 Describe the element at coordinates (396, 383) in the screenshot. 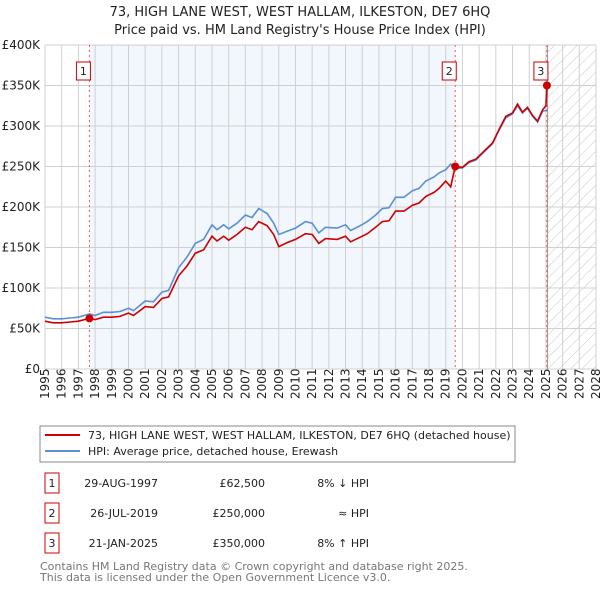

I see `x-tick-label: 2016` at that location.